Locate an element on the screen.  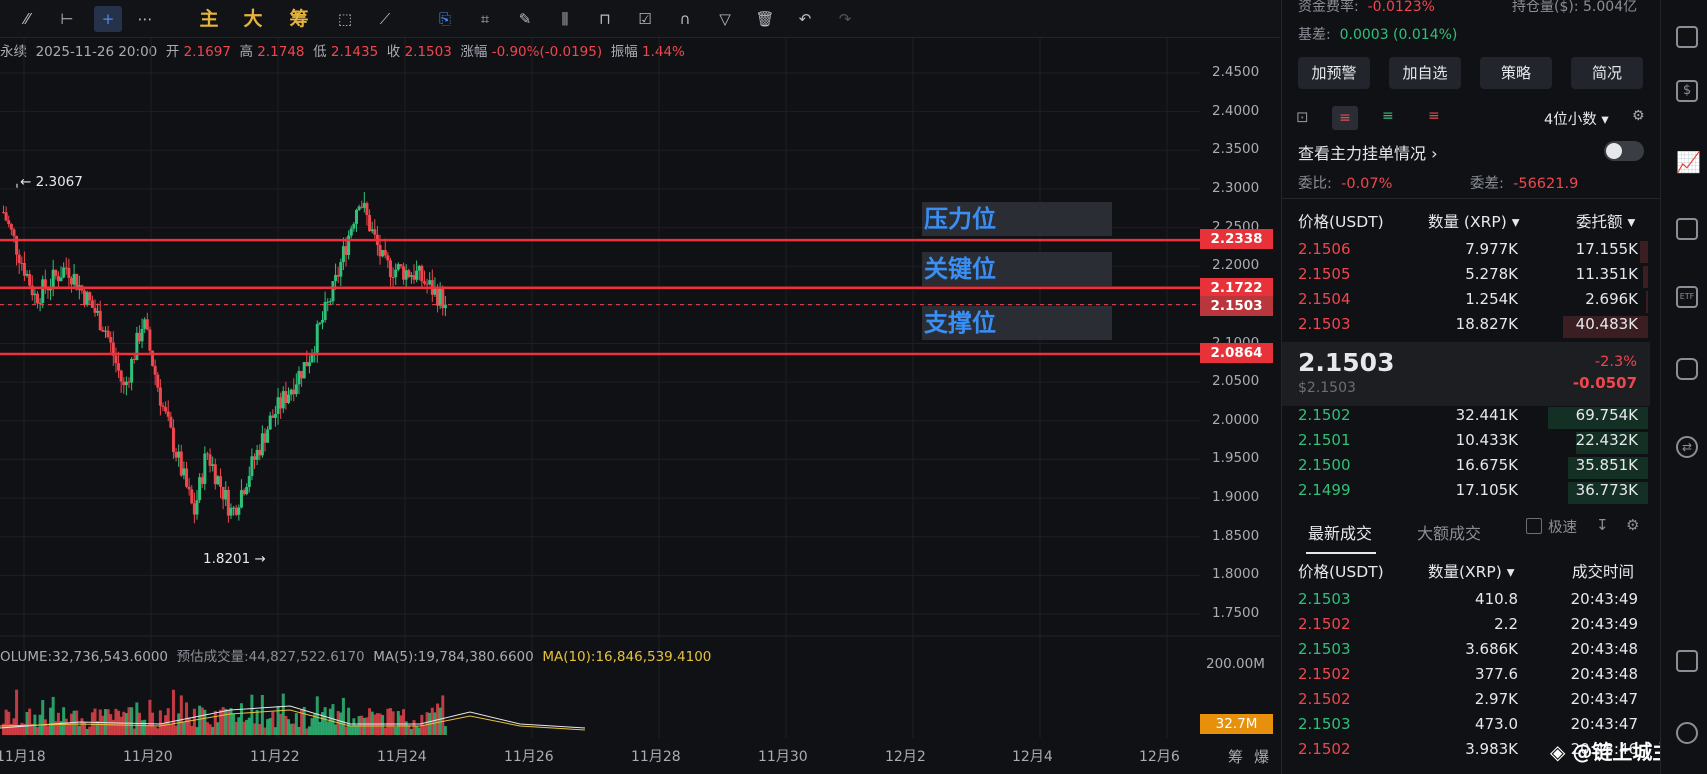
layout-icon is located at coordinates (1687, 661).